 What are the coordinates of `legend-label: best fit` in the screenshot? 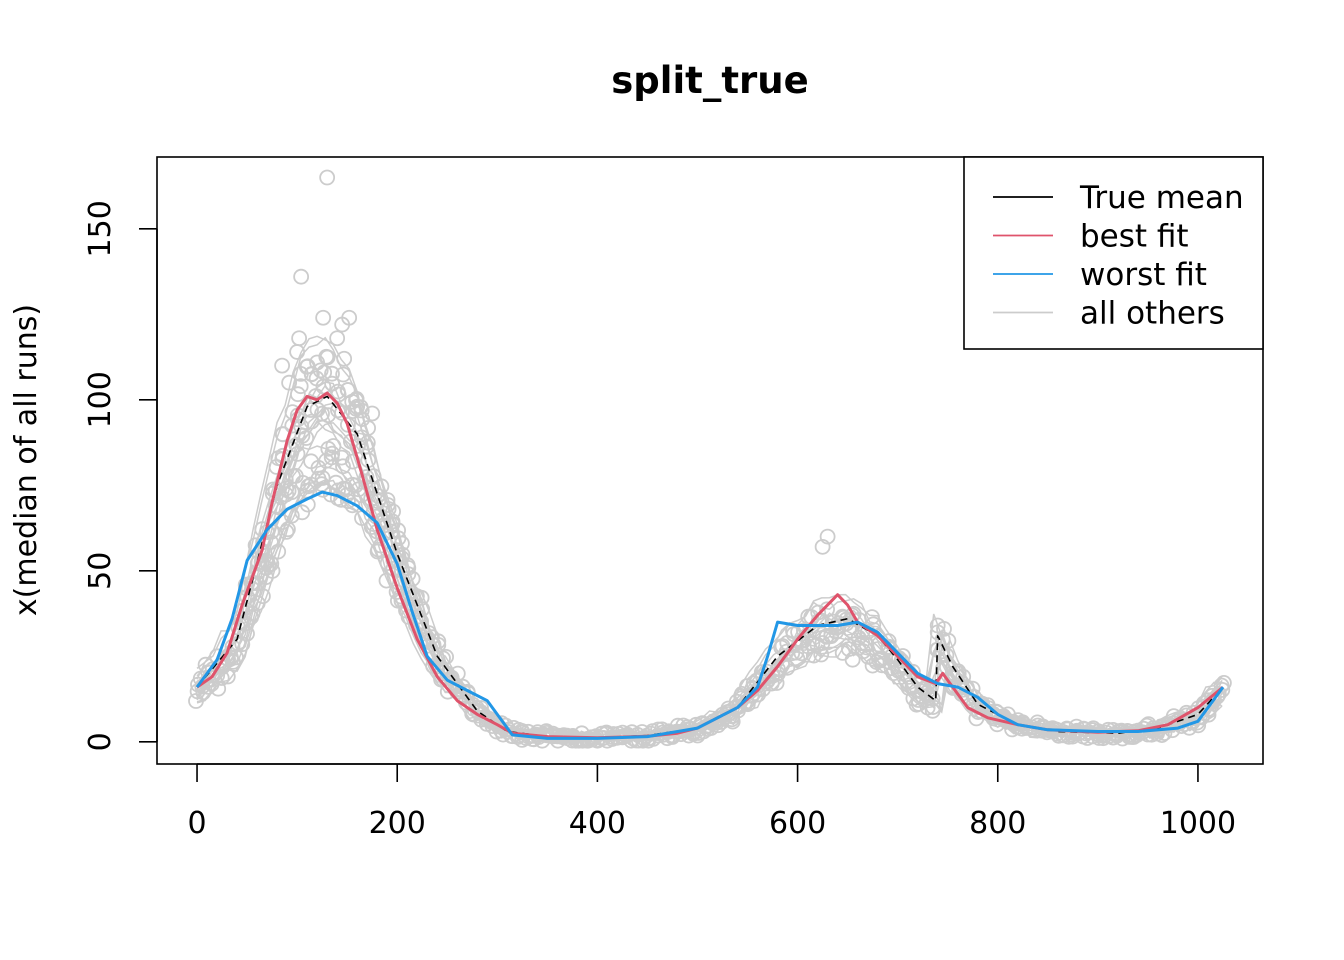 It's located at (1134, 237).